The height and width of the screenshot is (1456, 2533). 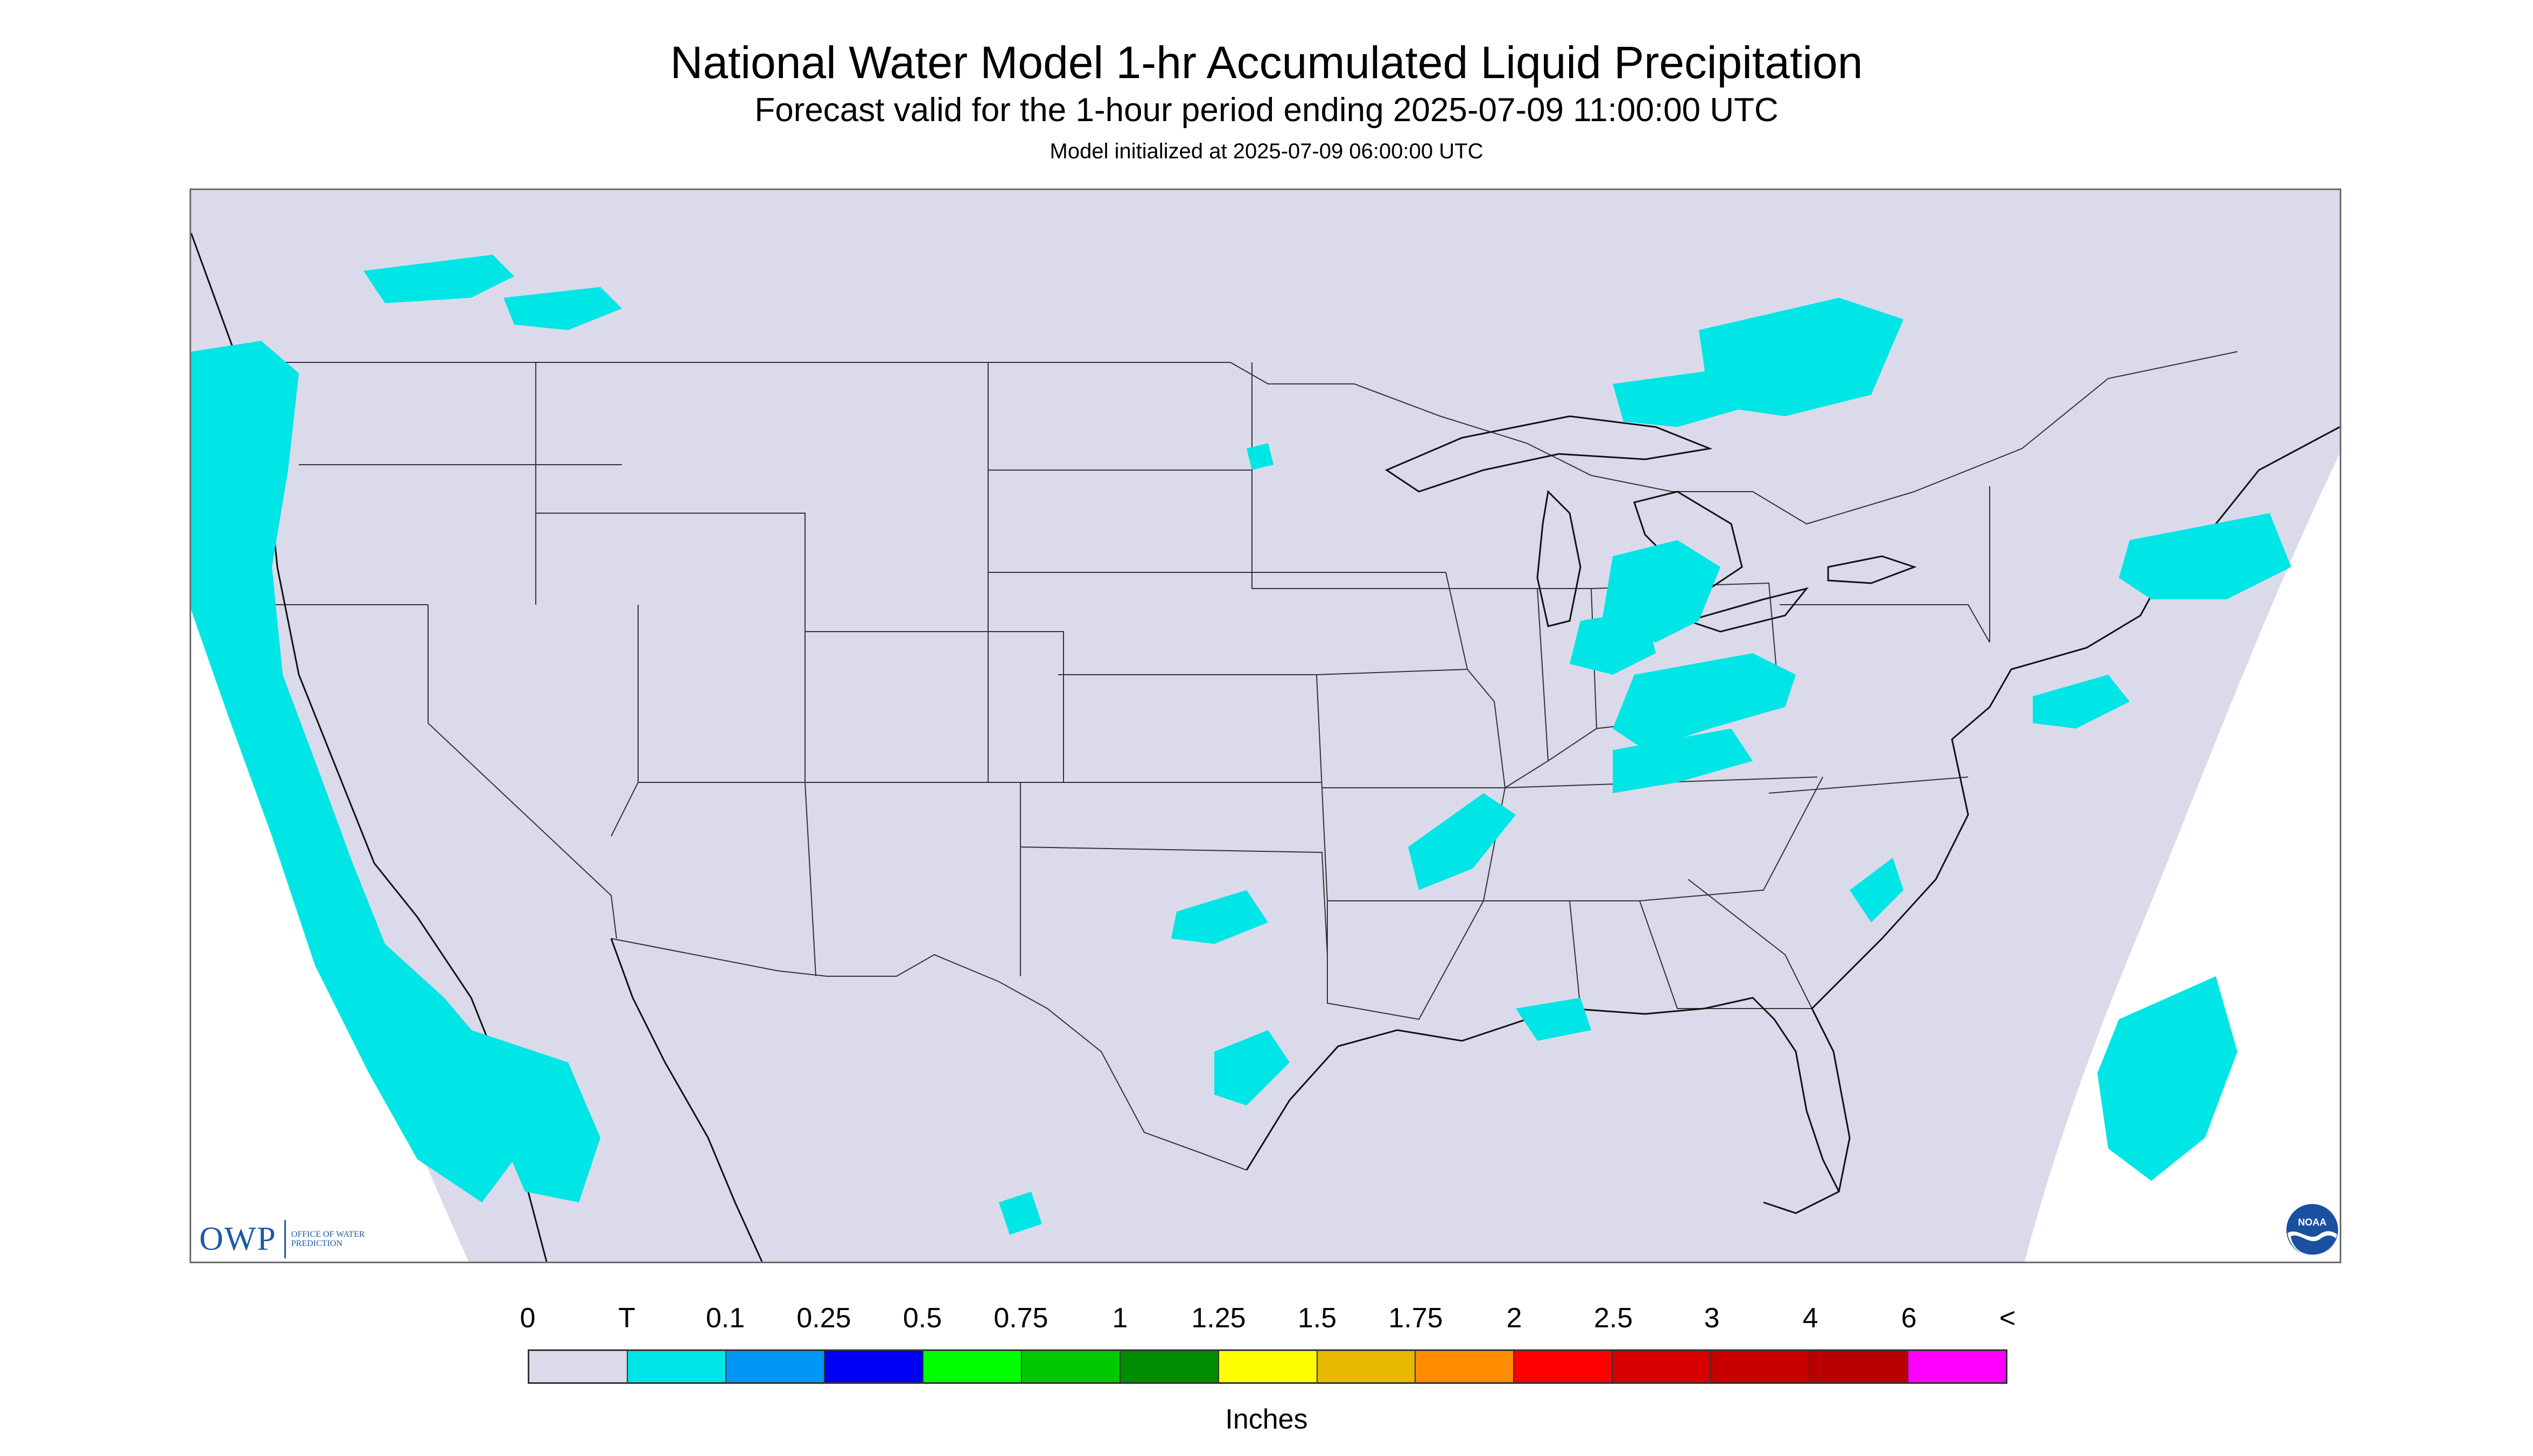 I want to click on lower-michigan-precip, so click(x=1613, y=642).